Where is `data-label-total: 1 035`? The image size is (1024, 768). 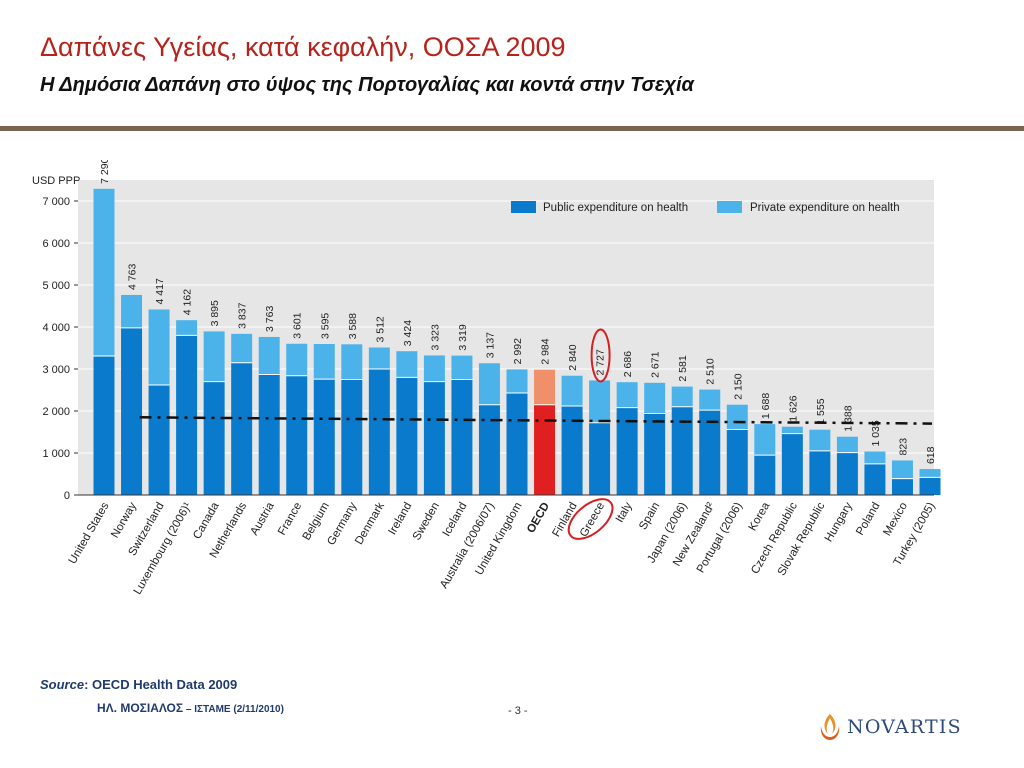
data-label-total: 1 035 is located at coordinates (876, 433).